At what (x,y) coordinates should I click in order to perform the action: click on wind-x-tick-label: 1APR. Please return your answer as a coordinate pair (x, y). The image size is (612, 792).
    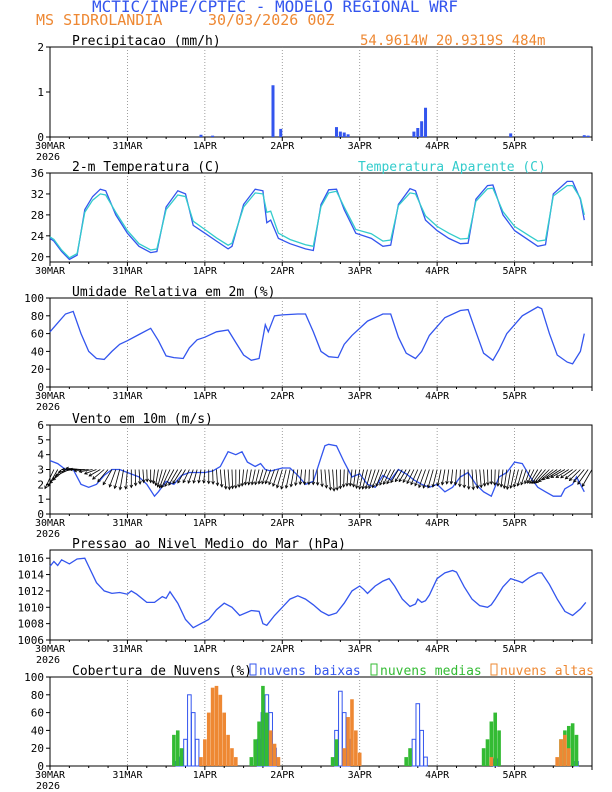
    Looking at the image, I should click on (205, 523).